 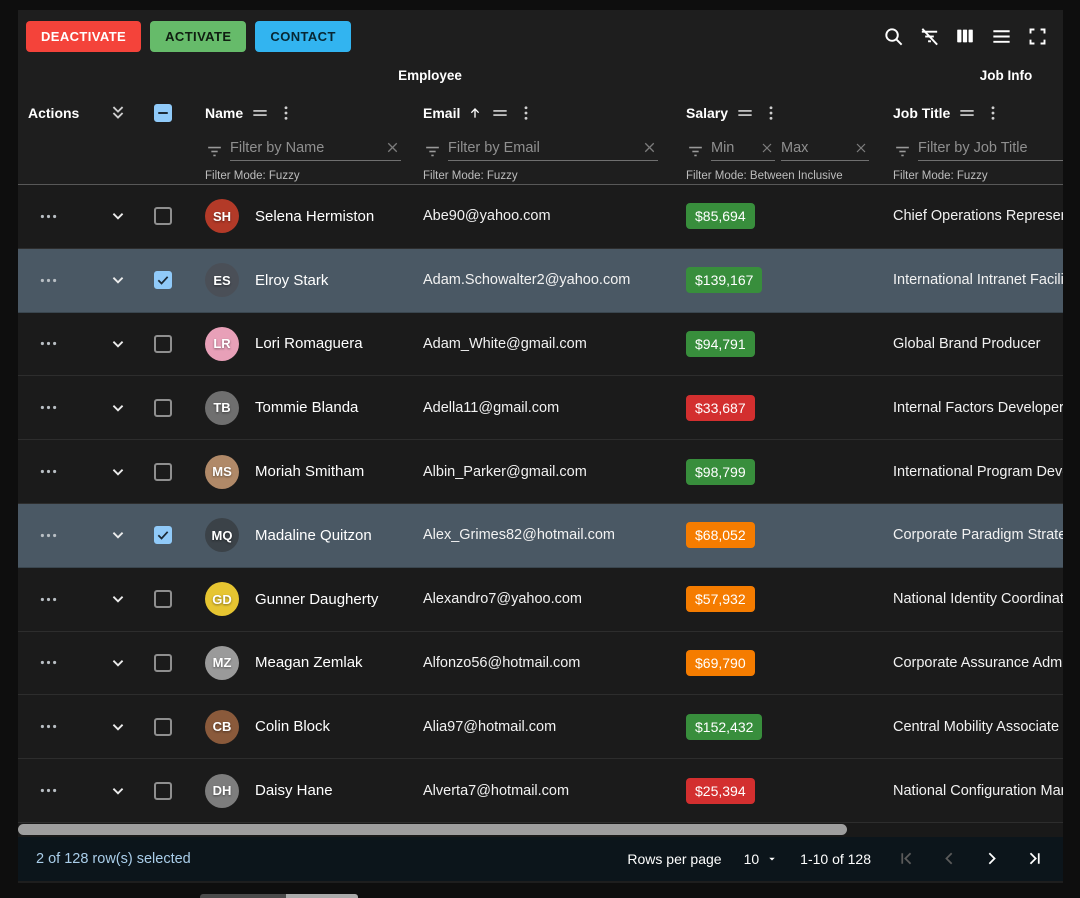 I want to click on show-hide-columns-icon, so click(x=965, y=36).